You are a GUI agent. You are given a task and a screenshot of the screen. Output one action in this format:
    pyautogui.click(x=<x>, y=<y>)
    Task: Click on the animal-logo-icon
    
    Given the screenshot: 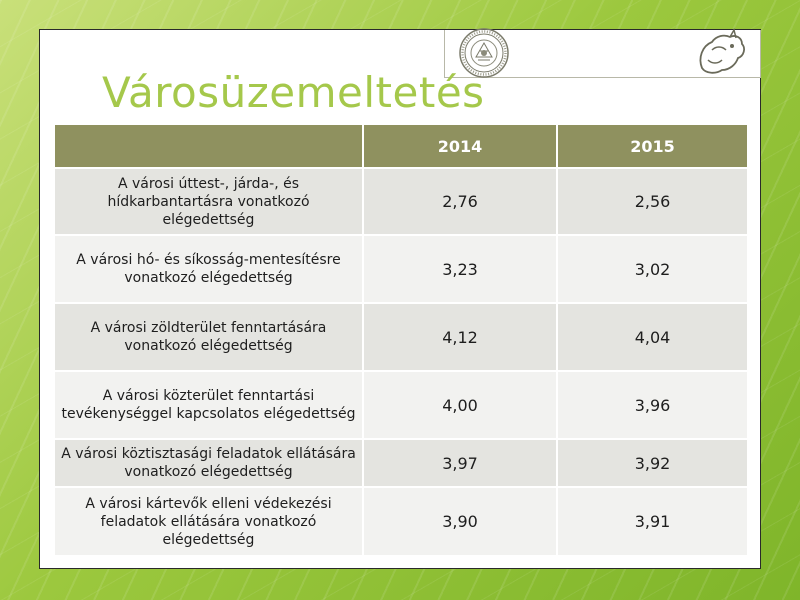 What is the action you would take?
    pyautogui.click(x=722, y=51)
    